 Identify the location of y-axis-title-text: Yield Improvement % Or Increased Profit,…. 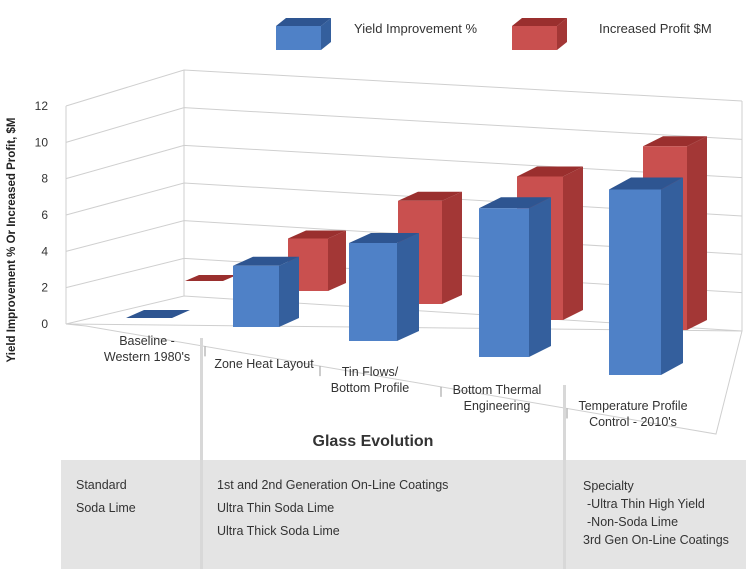
(12, 240).